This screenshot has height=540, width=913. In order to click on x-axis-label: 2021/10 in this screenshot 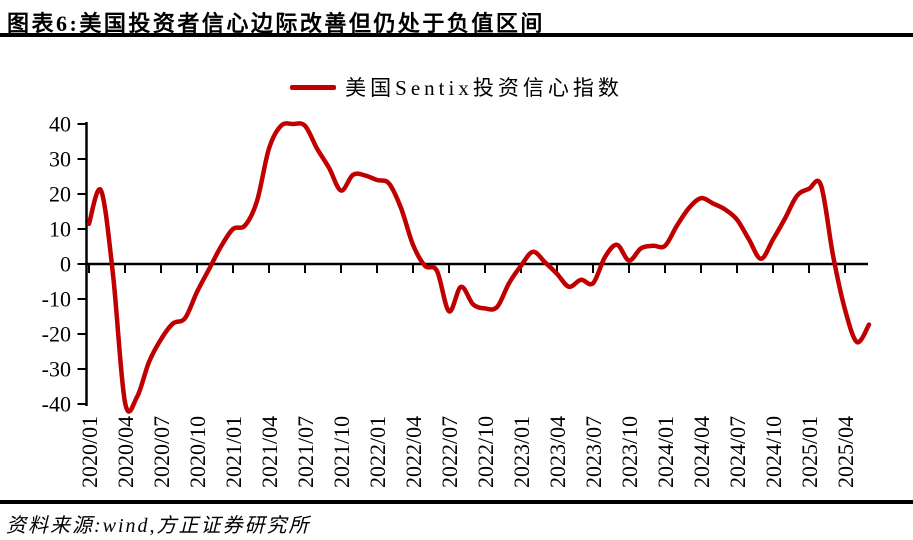, I will do `click(341, 452)`.